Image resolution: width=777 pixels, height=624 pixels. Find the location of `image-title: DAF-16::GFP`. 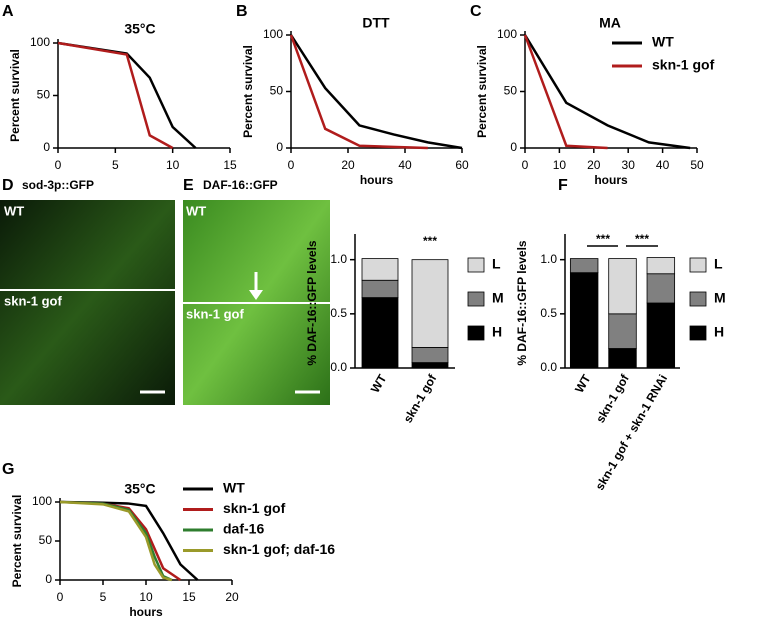

image-title: DAF-16::GFP is located at coordinates (240, 185).